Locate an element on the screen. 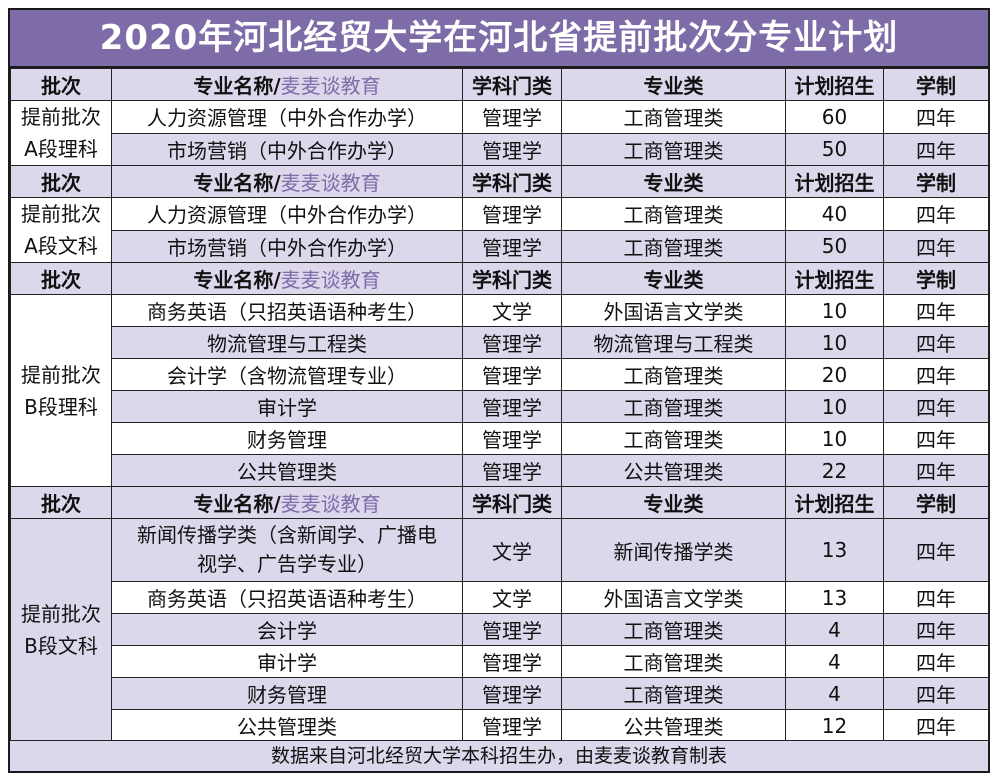 This screenshot has height=783, width=1000. major-line: 新闻传播学类（含新闻学、广播电 is located at coordinates (287, 535).